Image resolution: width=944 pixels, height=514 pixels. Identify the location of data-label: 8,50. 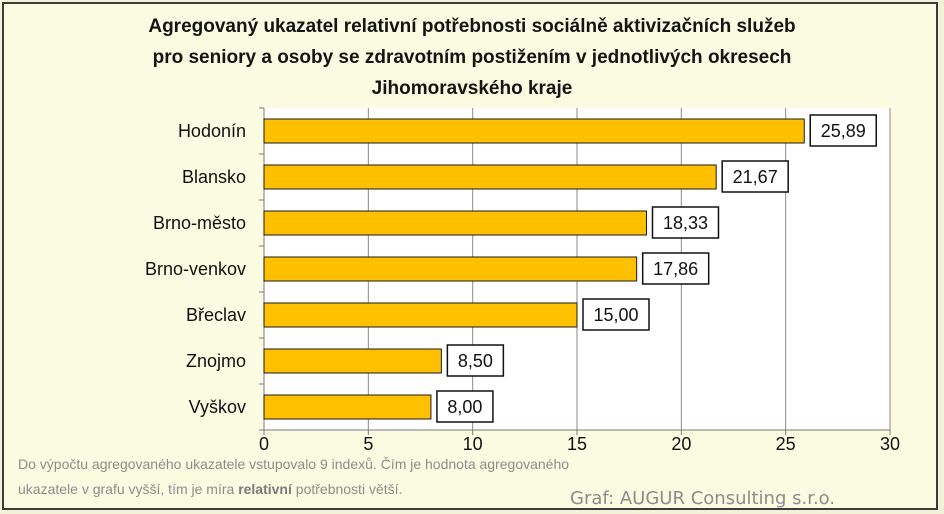
(475, 361).